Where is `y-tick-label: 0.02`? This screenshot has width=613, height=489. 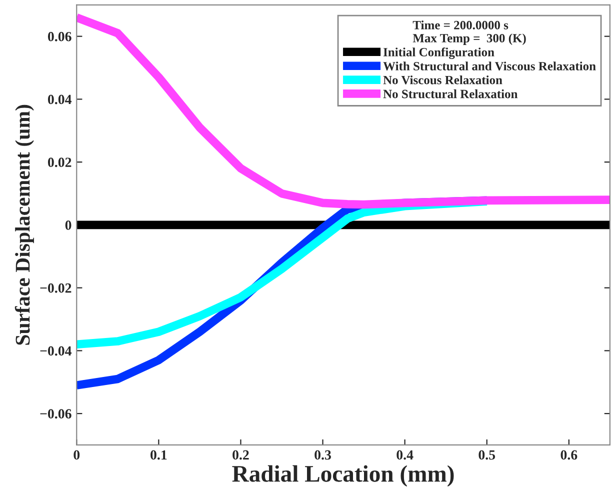 y-tick-label: 0.02 is located at coordinates (60, 163).